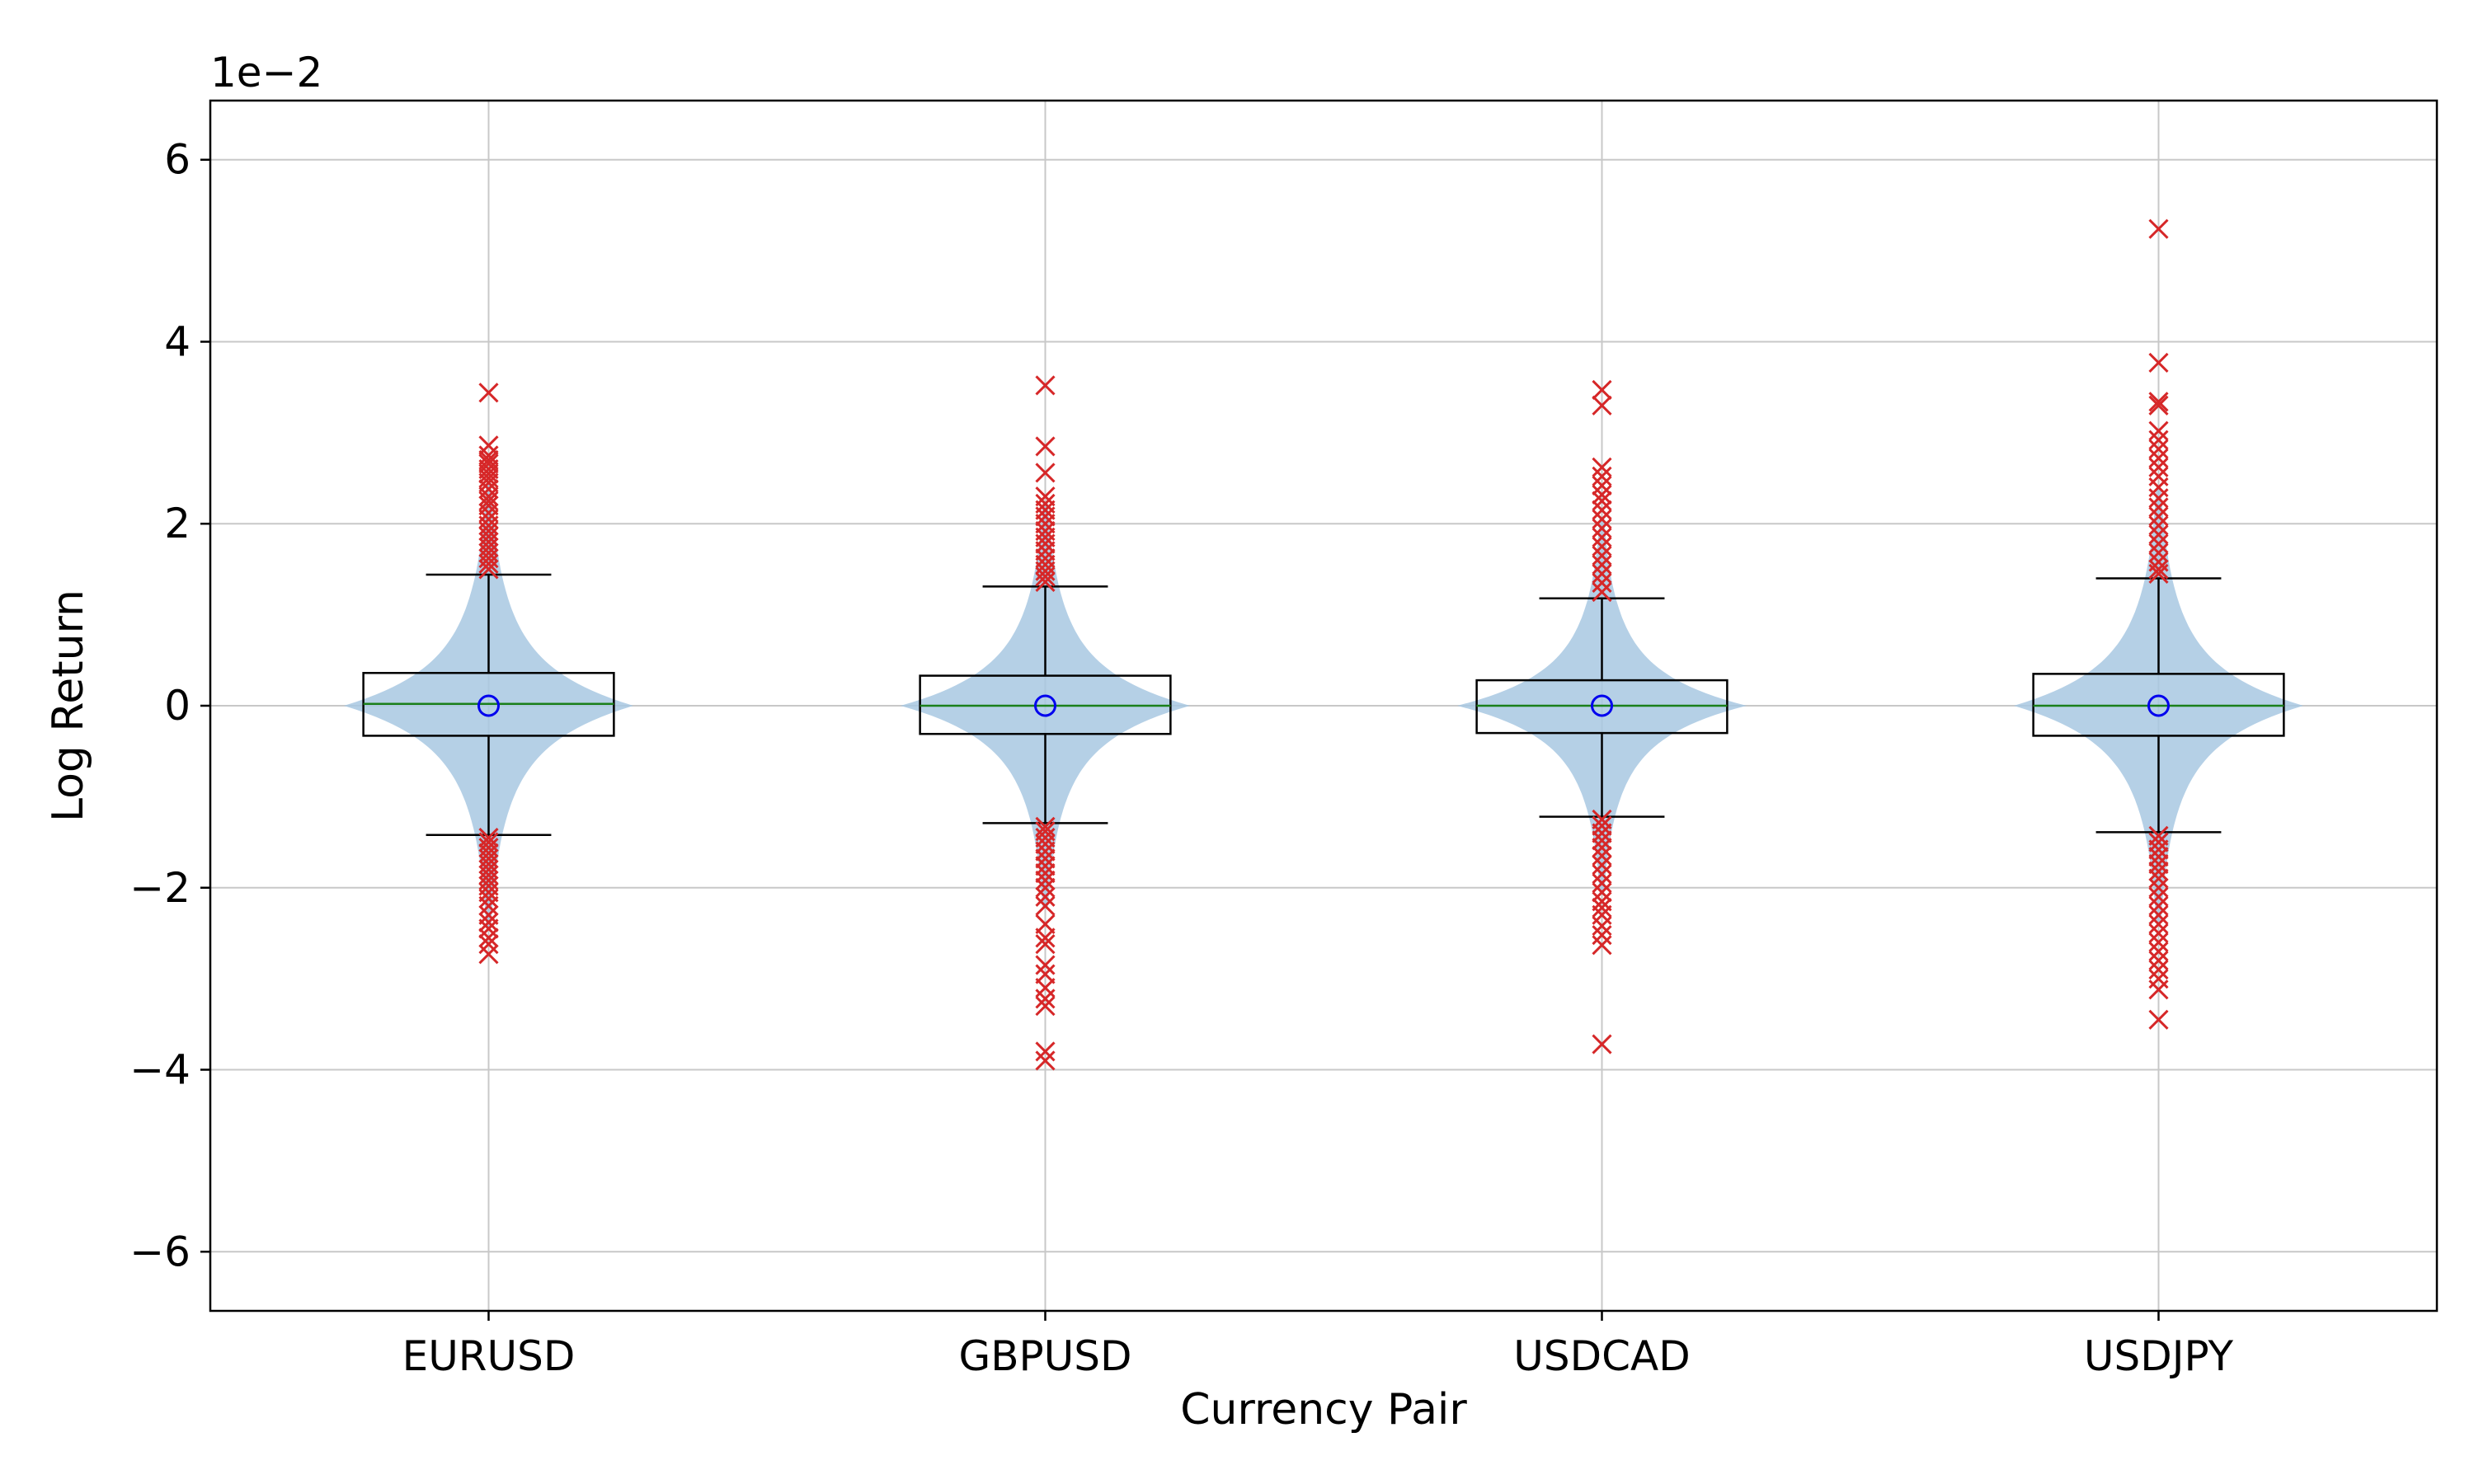 This screenshot has height=1484, width=2474. What do you see at coordinates (1323, 704) in the screenshot?
I see `box-plots` at bounding box center [1323, 704].